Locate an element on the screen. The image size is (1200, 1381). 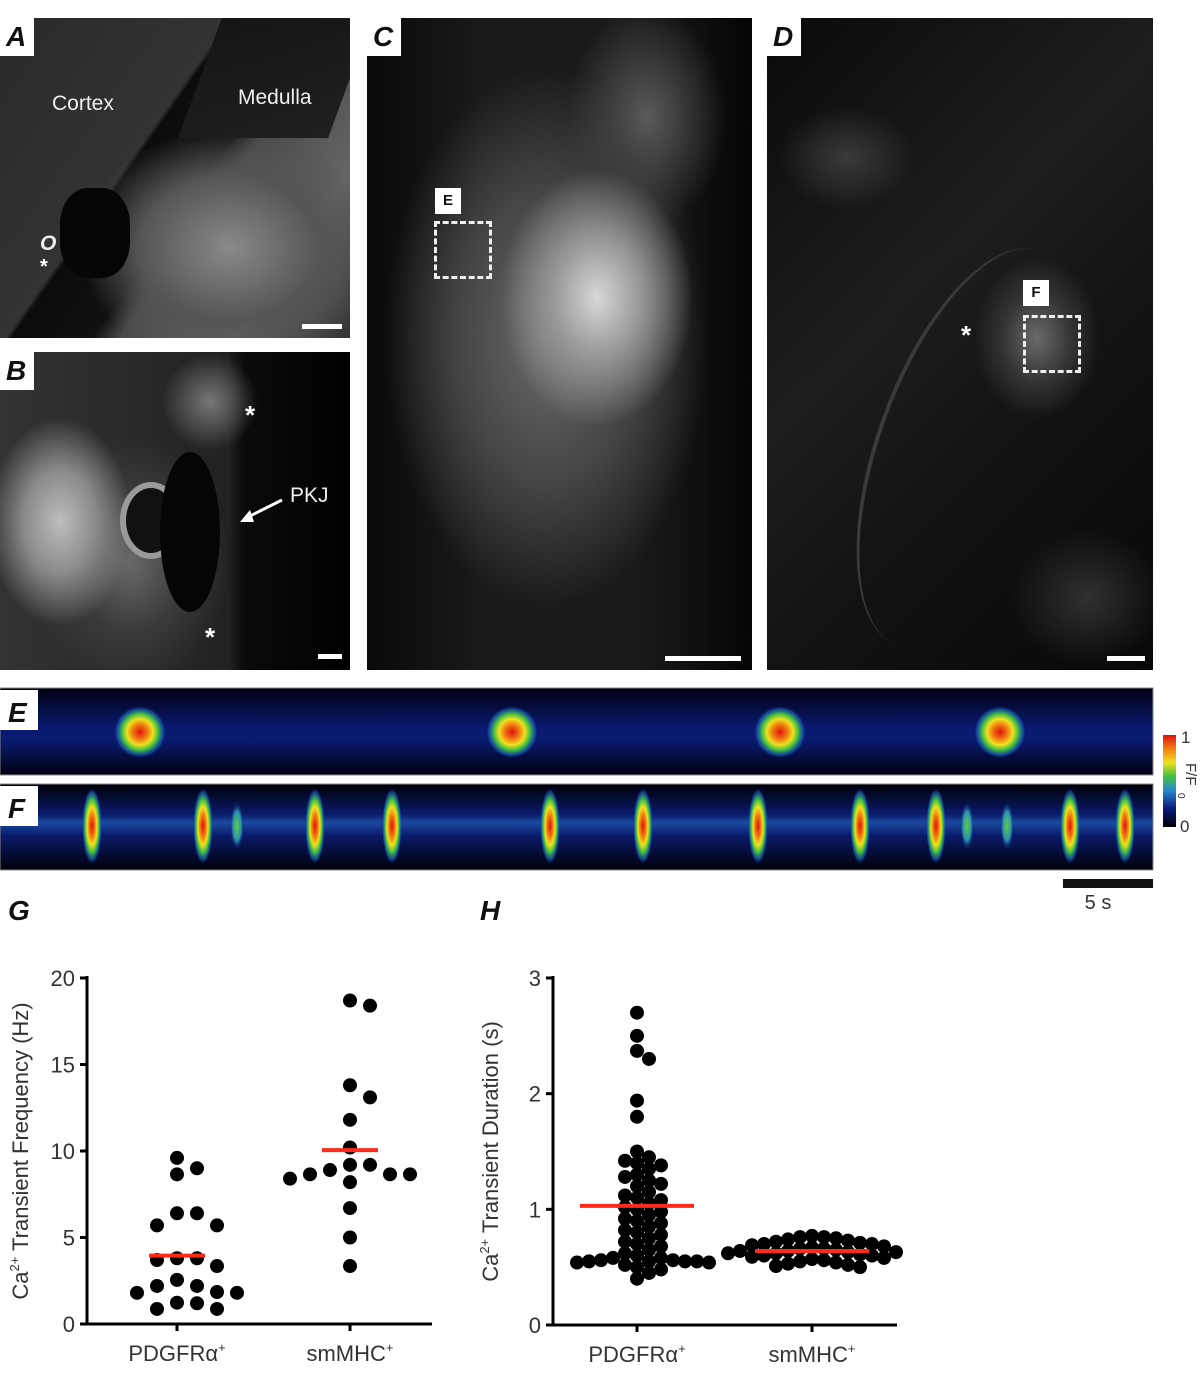
micrograph-b: B * * PKJ is located at coordinates (175, 511).